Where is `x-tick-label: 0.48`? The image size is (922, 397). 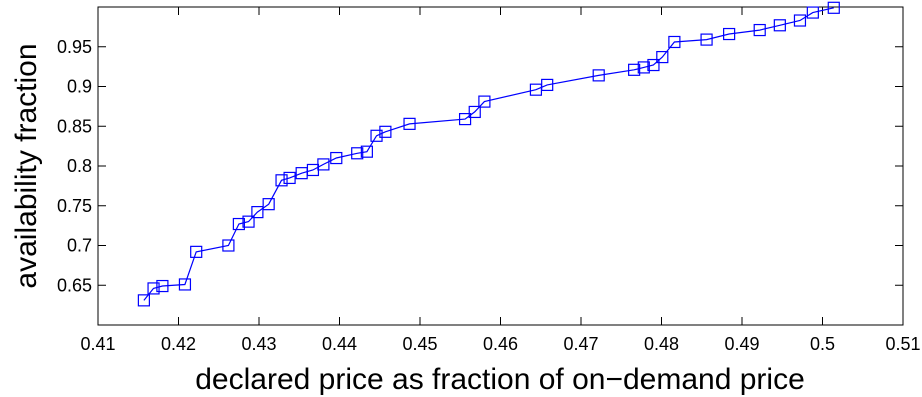 x-tick-label: 0.48 is located at coordinates (661, 344).